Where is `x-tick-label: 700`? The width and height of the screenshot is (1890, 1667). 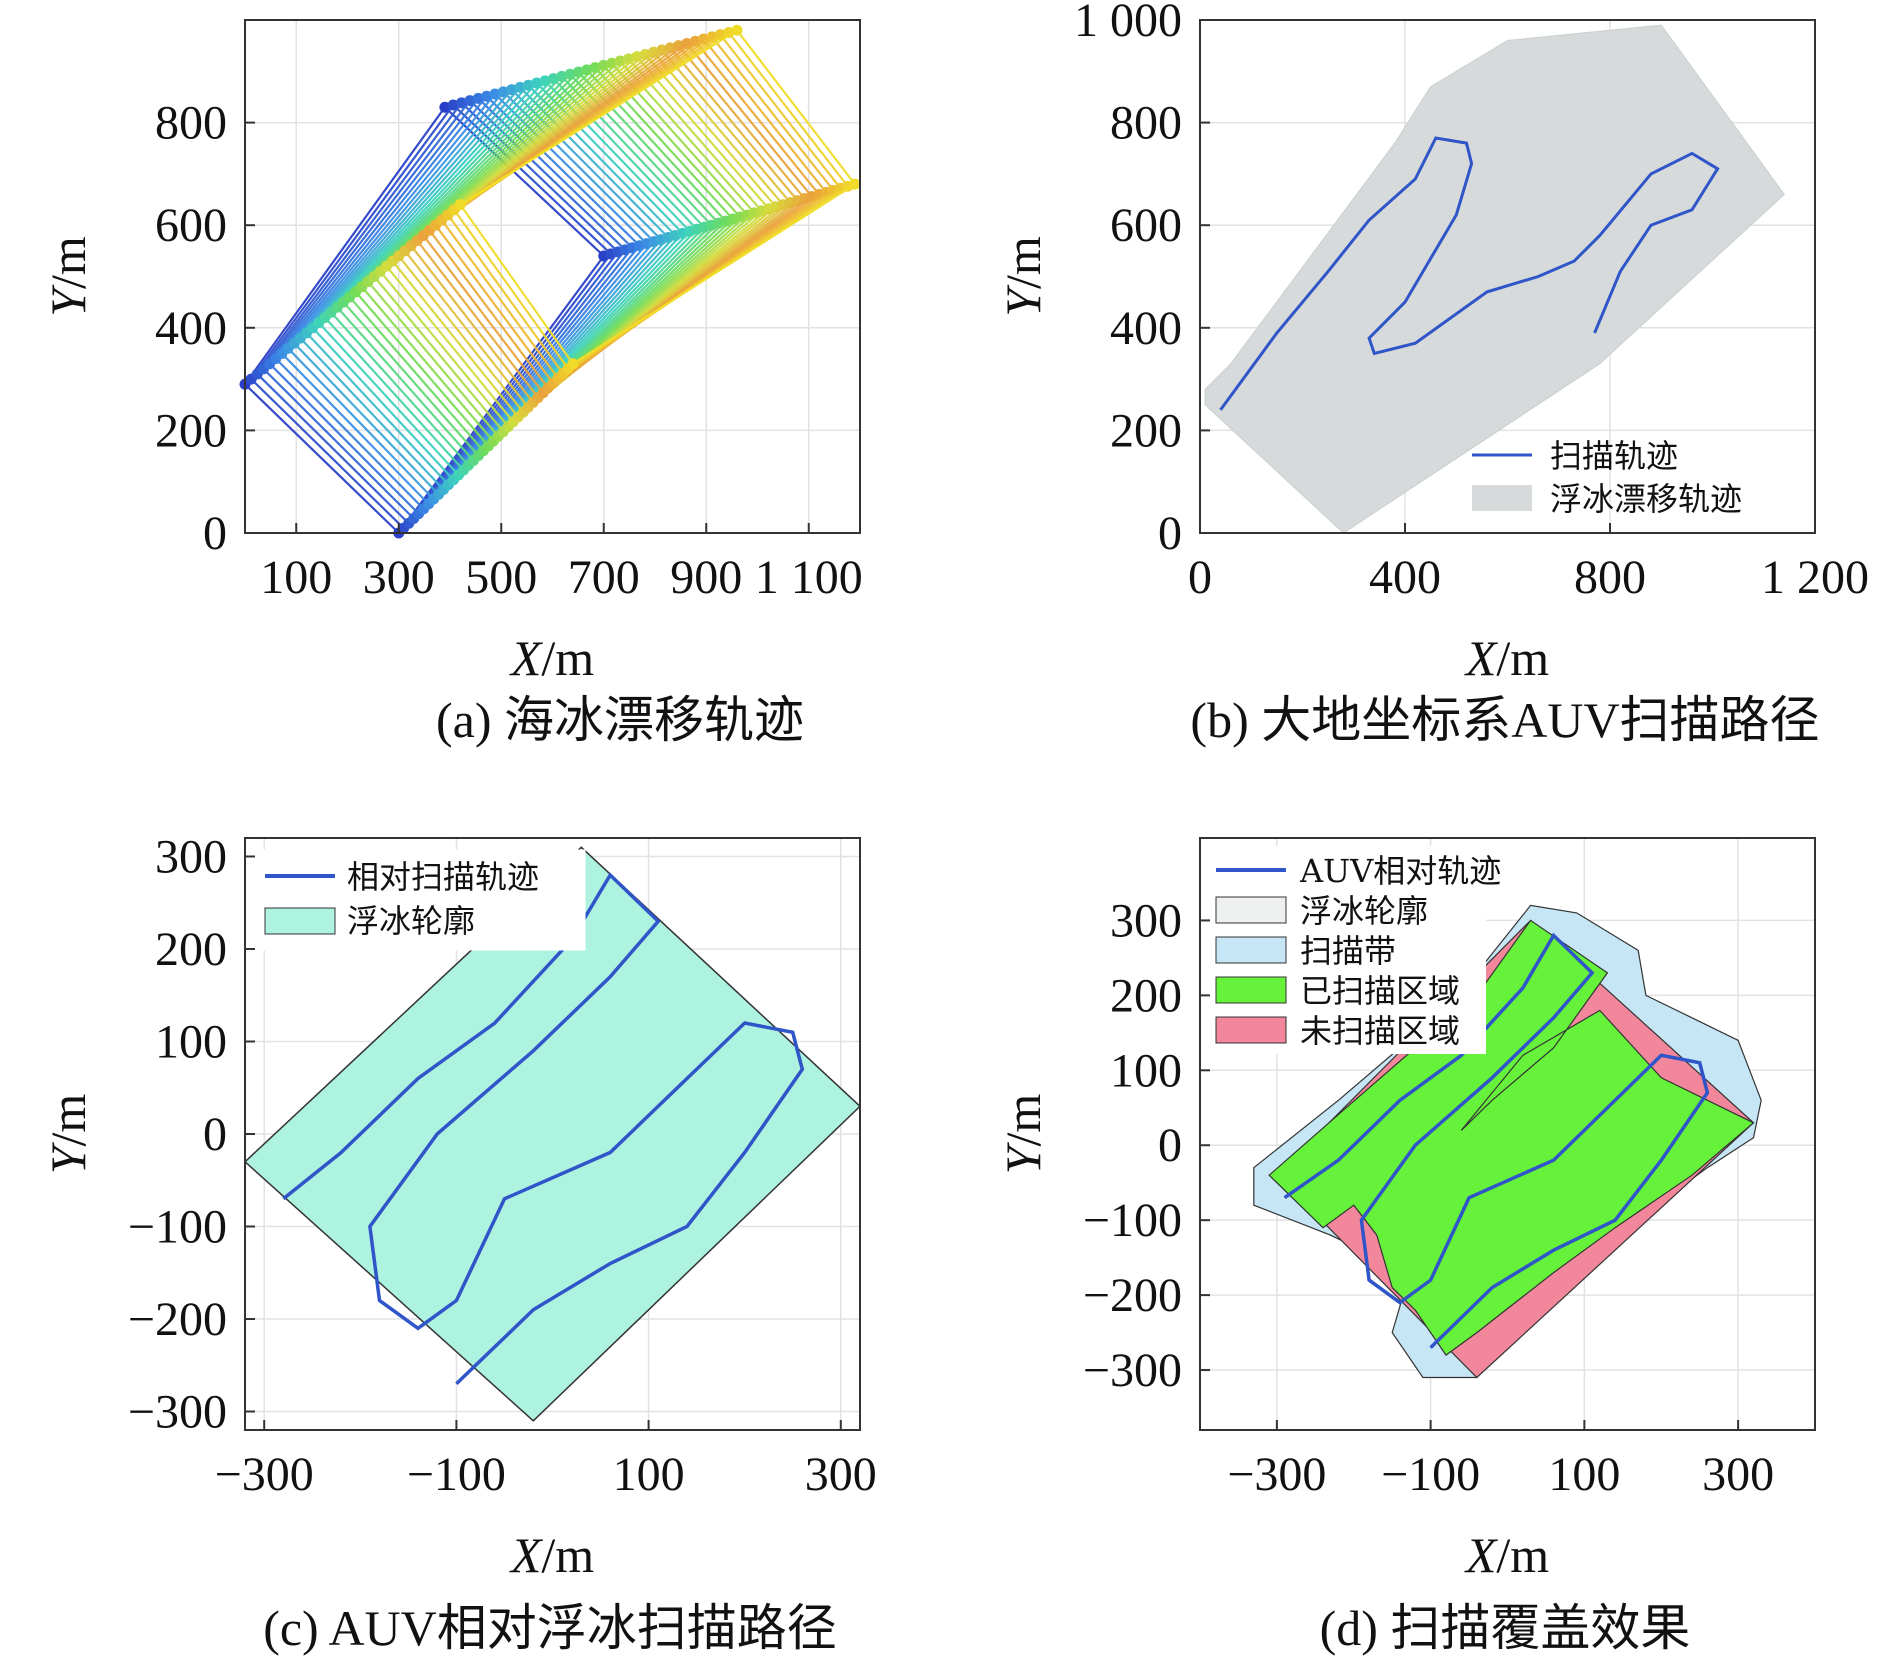
x-tick-label: 700 is located at coordinates (604, 577).